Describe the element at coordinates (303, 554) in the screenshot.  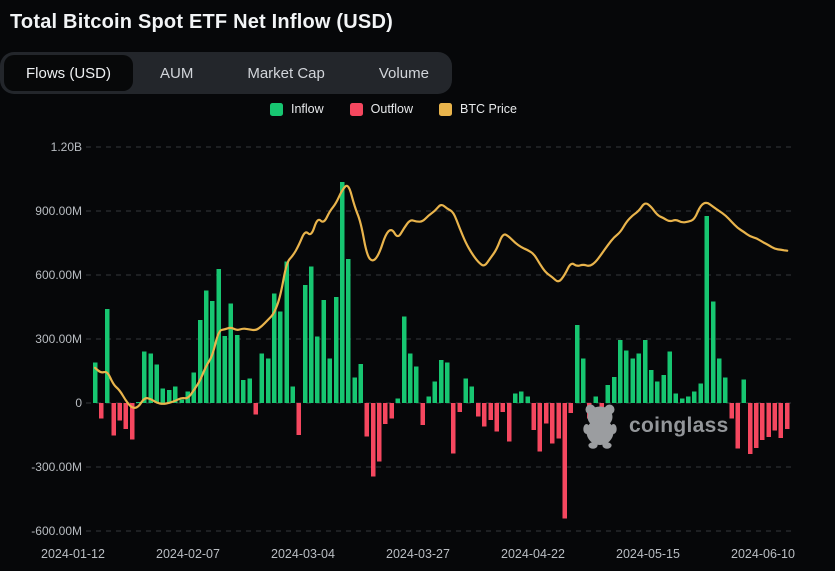
I see `svg-text: 2024-03-04` at that location.